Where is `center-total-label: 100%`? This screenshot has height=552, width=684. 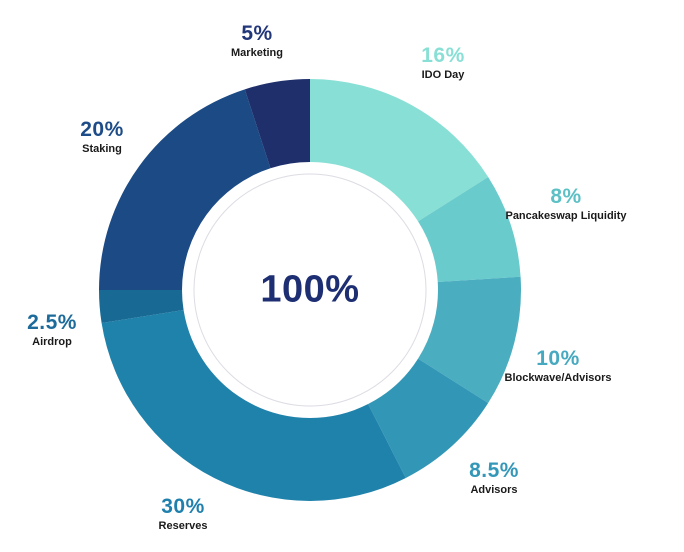 center-total-label: 100% is located at coordinates (310, 289).